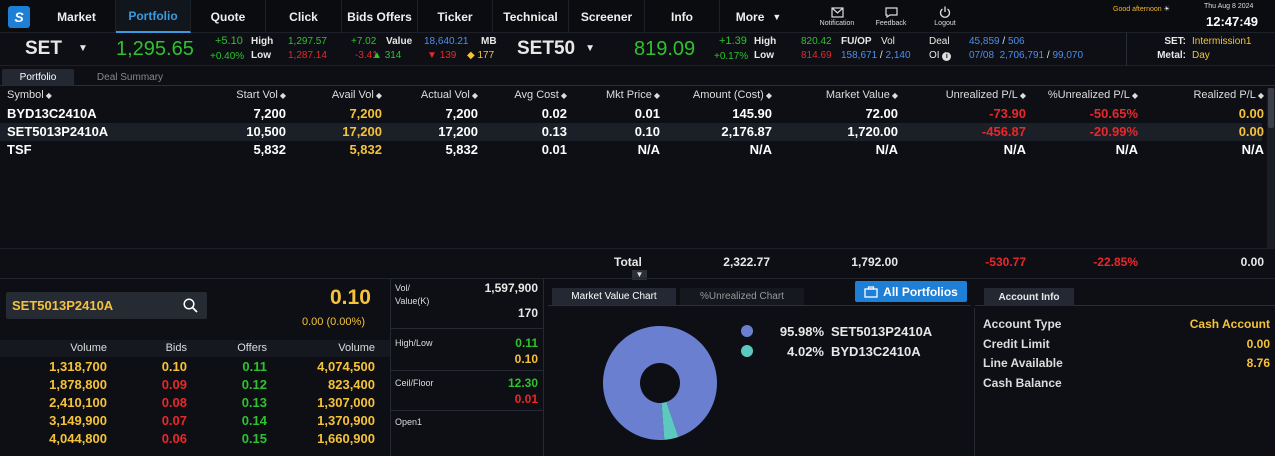 The image size is (1275, 456). What do you see at coordinates (254, 384) in the screenshot?
I see `orderbook-cell: 0.12` at bounding box center [254, 384].